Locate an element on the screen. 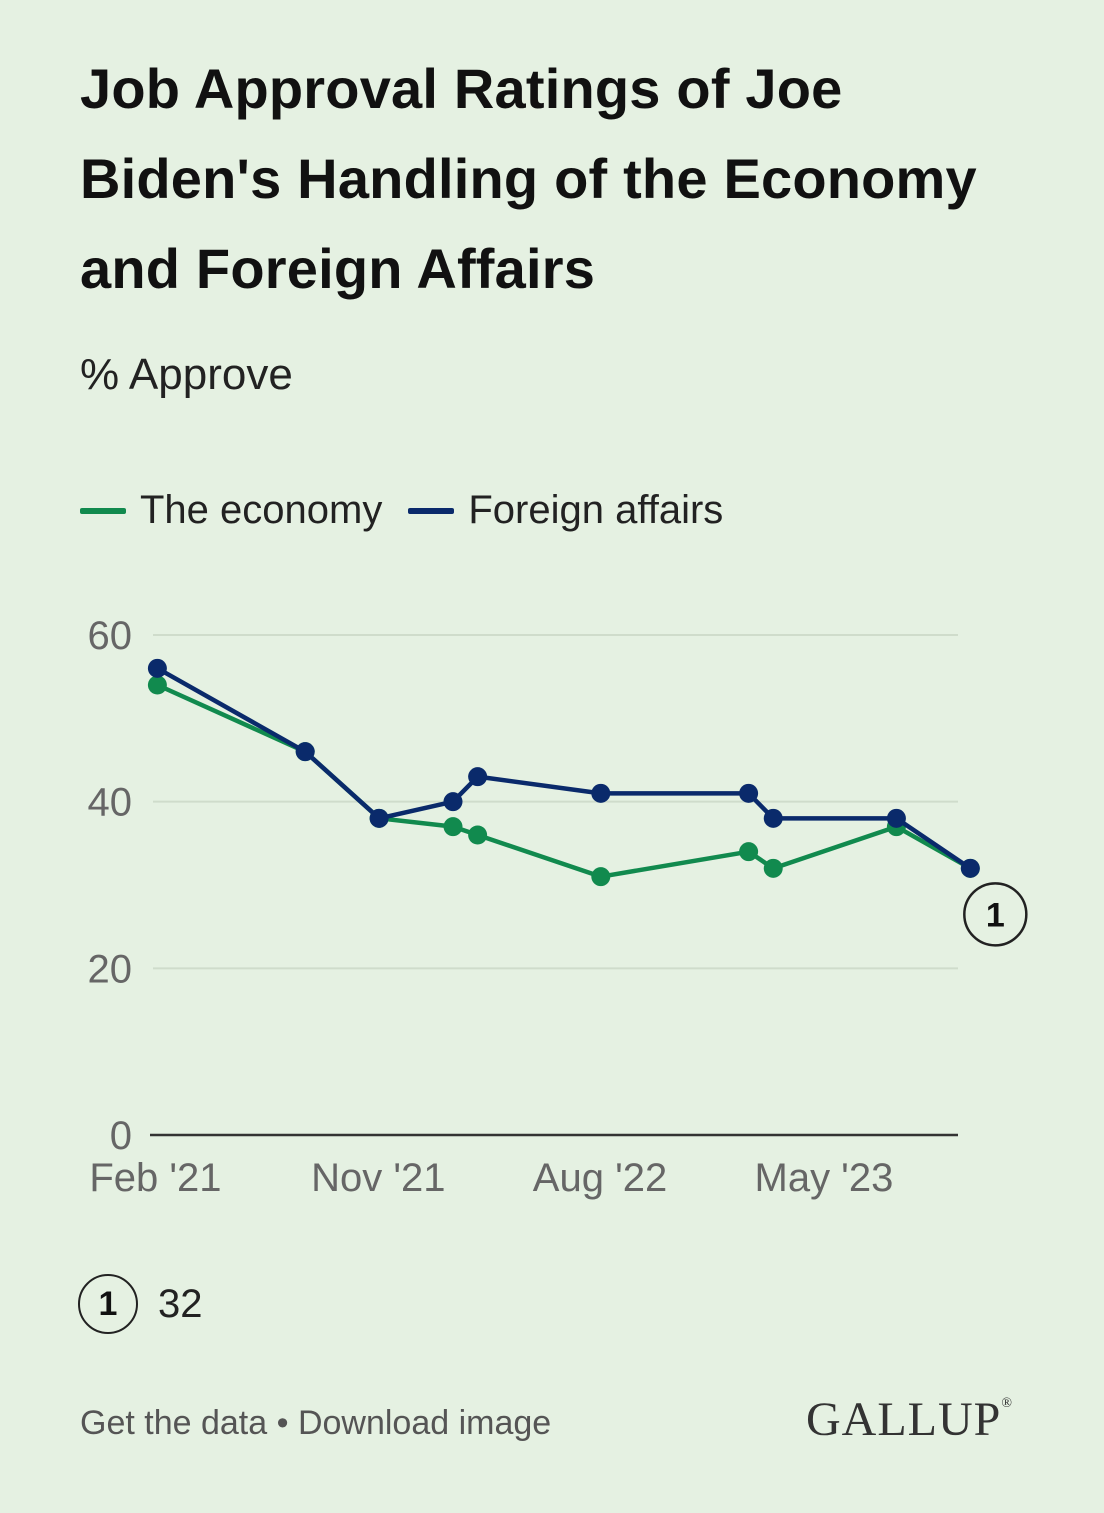 This screenshot has height=1513, width=1104. series-line-foreign is located at coordinates (564, 768).